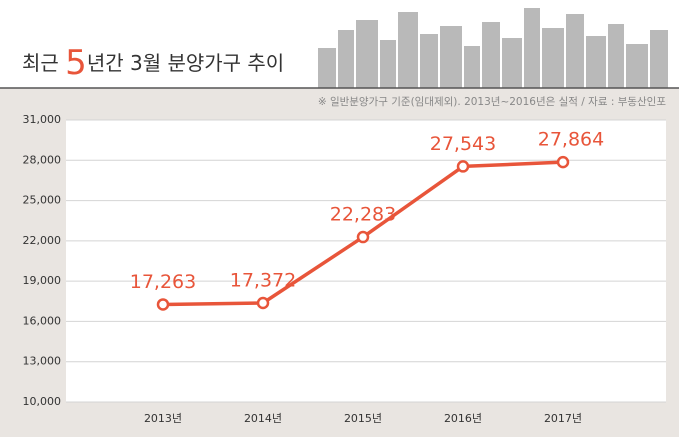  I want to click on value-label: 27,543, so click(463, 144).